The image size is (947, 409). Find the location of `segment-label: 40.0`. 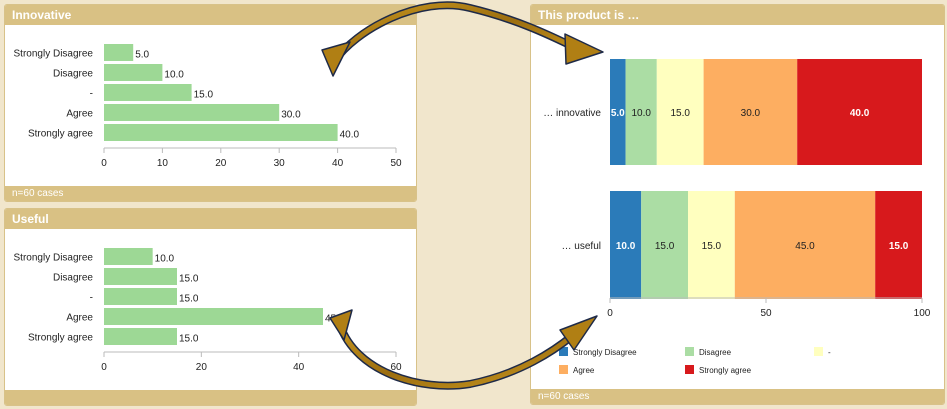

segment-label: 40.0 is located at coordinates (860, 113).